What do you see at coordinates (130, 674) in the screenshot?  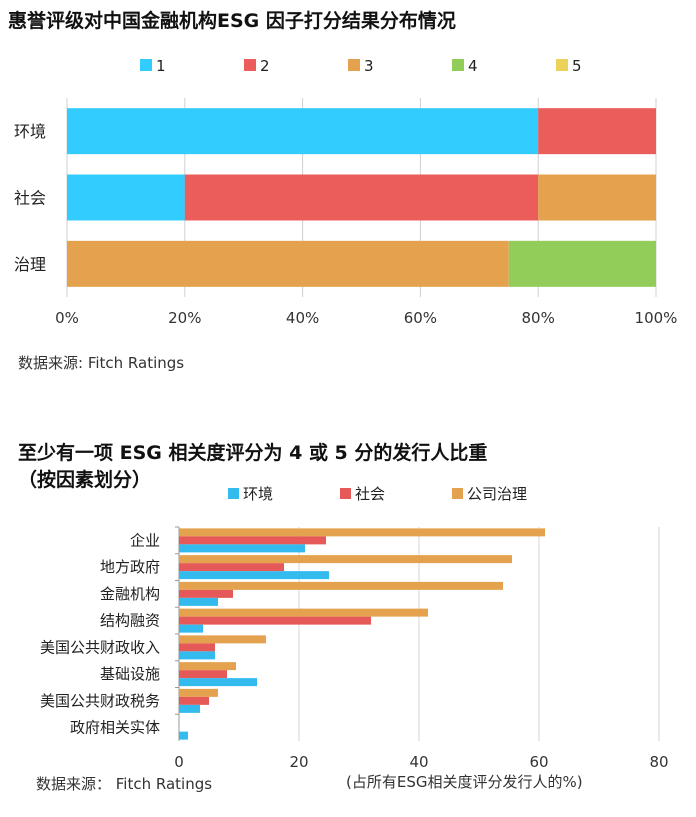 I see `chart2-category-label: 基础设施` at bounding box center [130, 674].